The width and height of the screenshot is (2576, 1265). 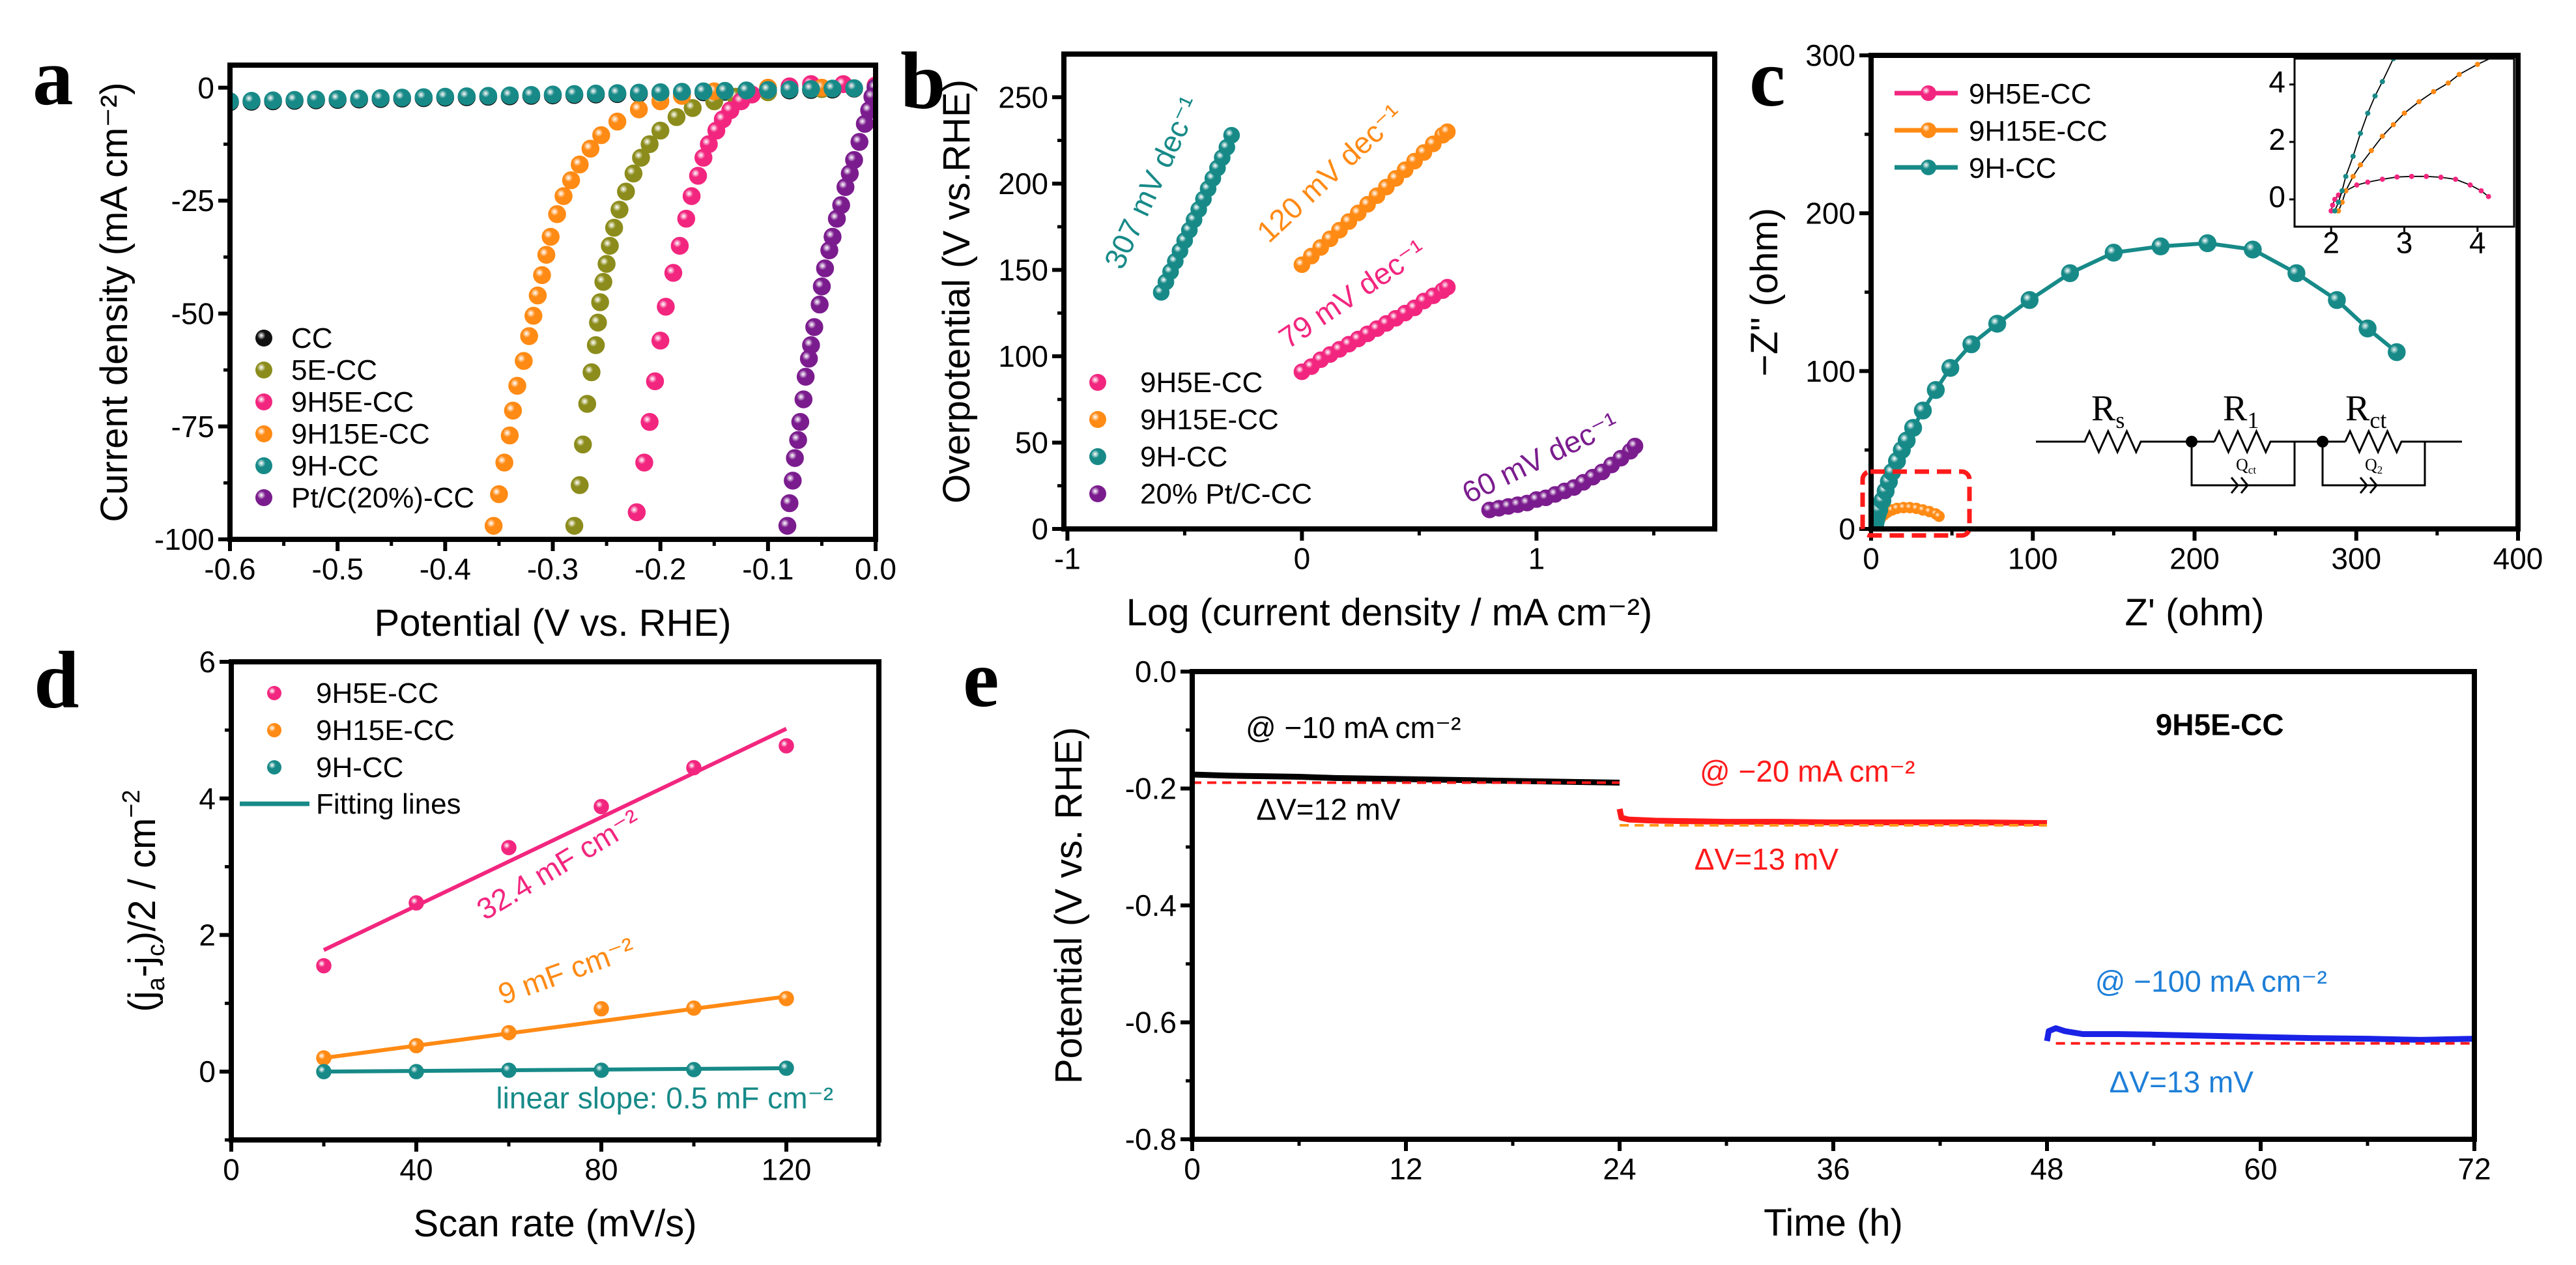 I want to click on y-axis-label: Potential (V vs. RHE), so click(x=1069, y=906).